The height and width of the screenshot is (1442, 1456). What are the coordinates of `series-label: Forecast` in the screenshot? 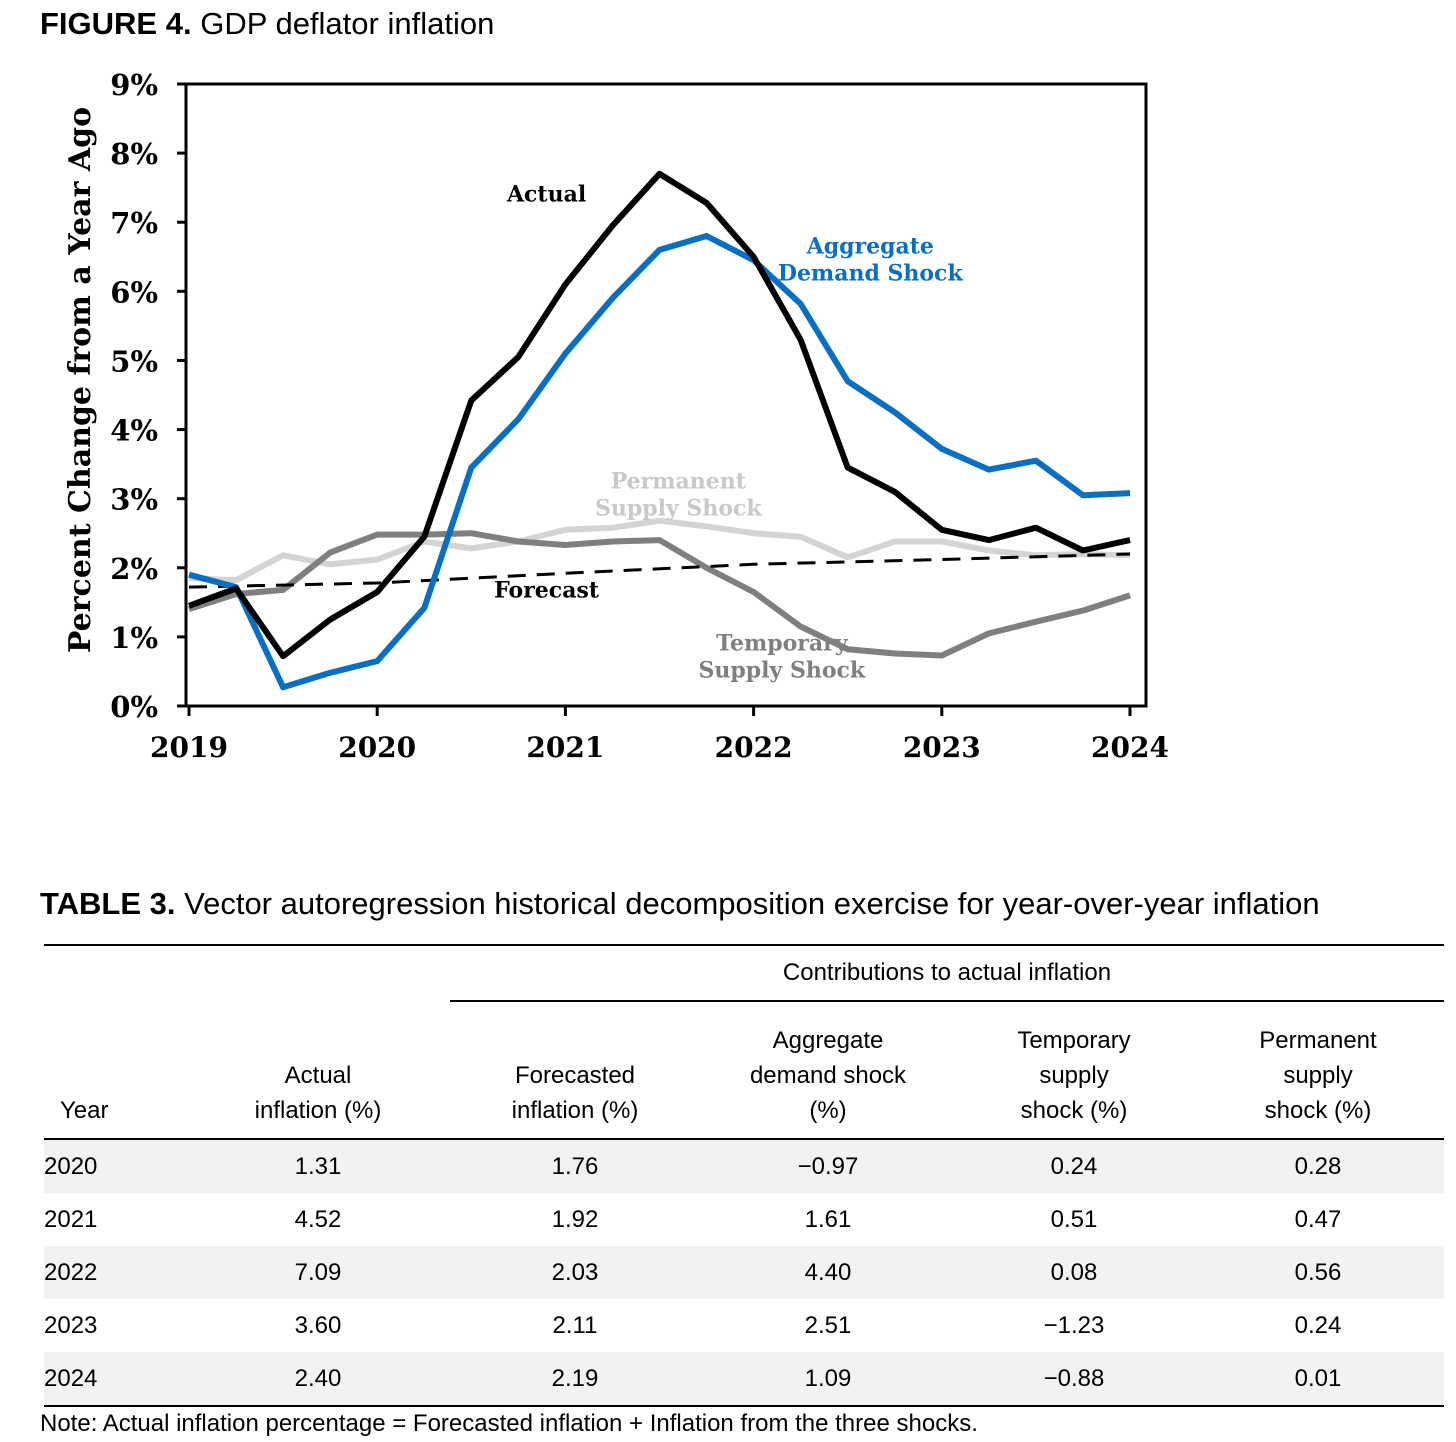 It's located at (547, 590).